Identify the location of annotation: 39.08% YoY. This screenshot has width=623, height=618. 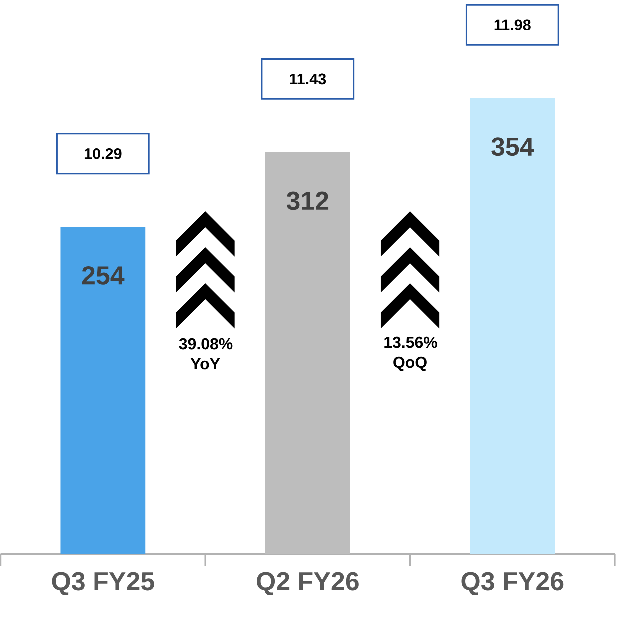
(206, 354).